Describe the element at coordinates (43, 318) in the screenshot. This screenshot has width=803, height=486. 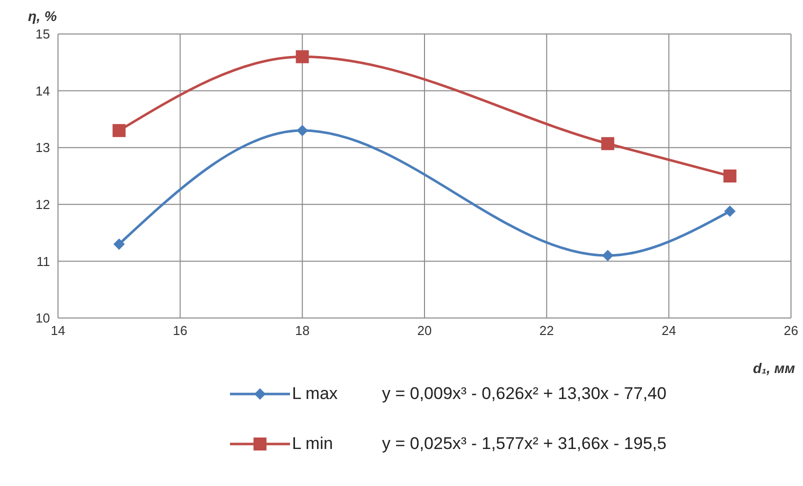
I see `y-tick-label: 10` at that location.